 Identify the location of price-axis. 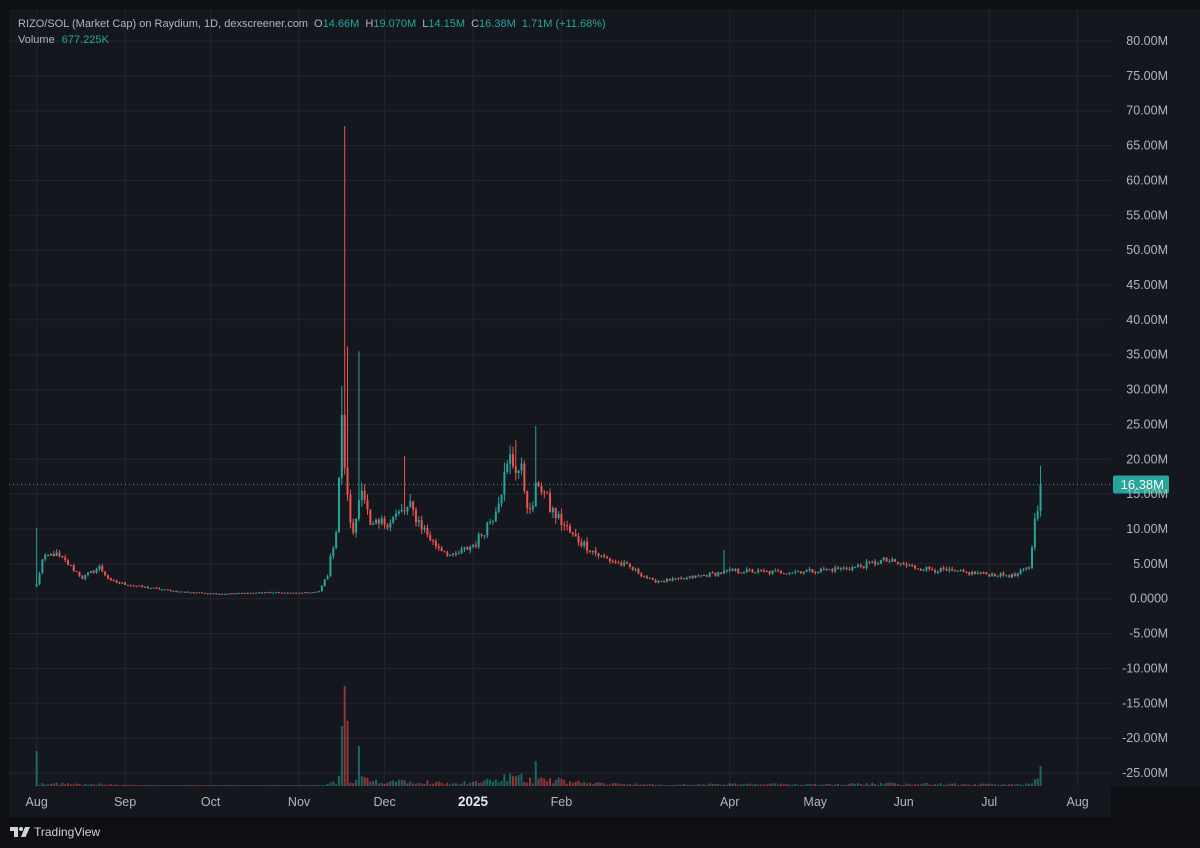
(1155, 398).